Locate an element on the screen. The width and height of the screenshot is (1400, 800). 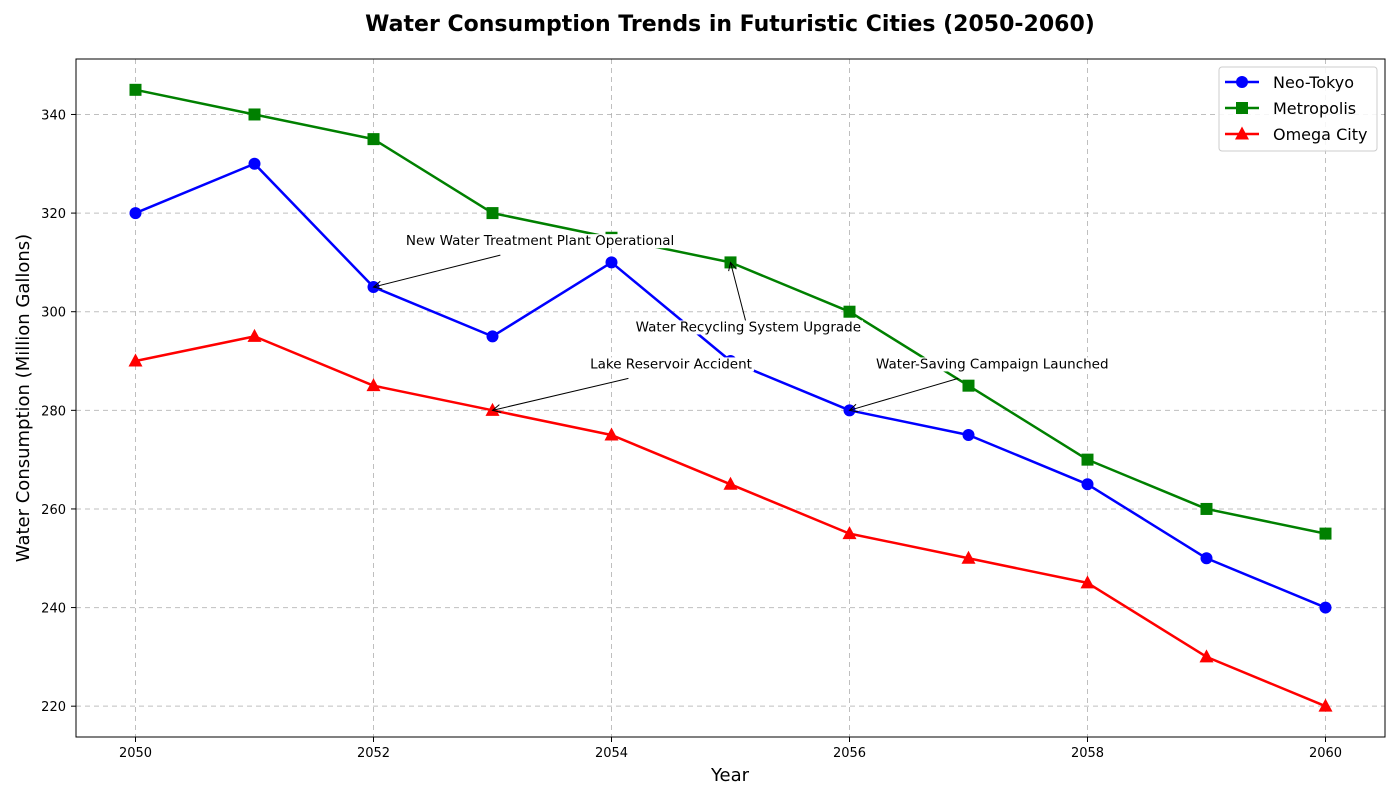
legend-box is located at coordinates (1298, 109).